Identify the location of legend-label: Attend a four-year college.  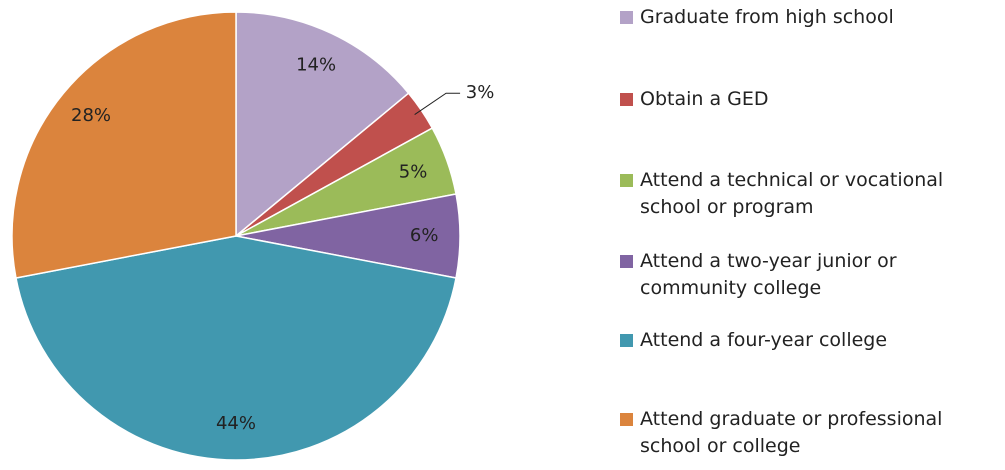
(764, 340).